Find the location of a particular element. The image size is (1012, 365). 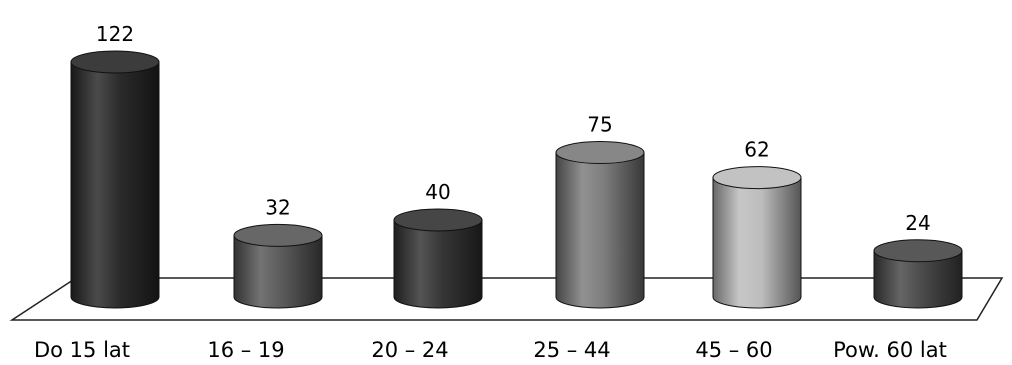

category-label-1: Do 15 lat is located at coordinates (82, 350).